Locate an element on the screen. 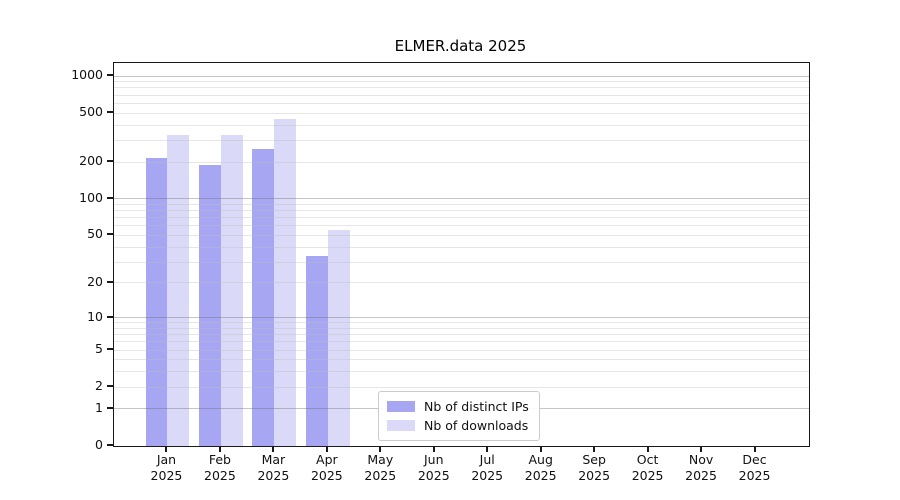 The height and width of the screenshot is (500, 900). bar-apr-distinct-ips is located at coordinates (316, 350).